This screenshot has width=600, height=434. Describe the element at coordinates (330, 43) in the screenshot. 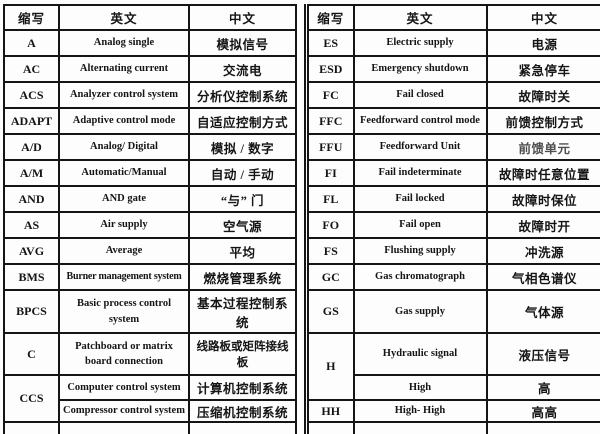

I see `cell-abbr: ES` at that location.